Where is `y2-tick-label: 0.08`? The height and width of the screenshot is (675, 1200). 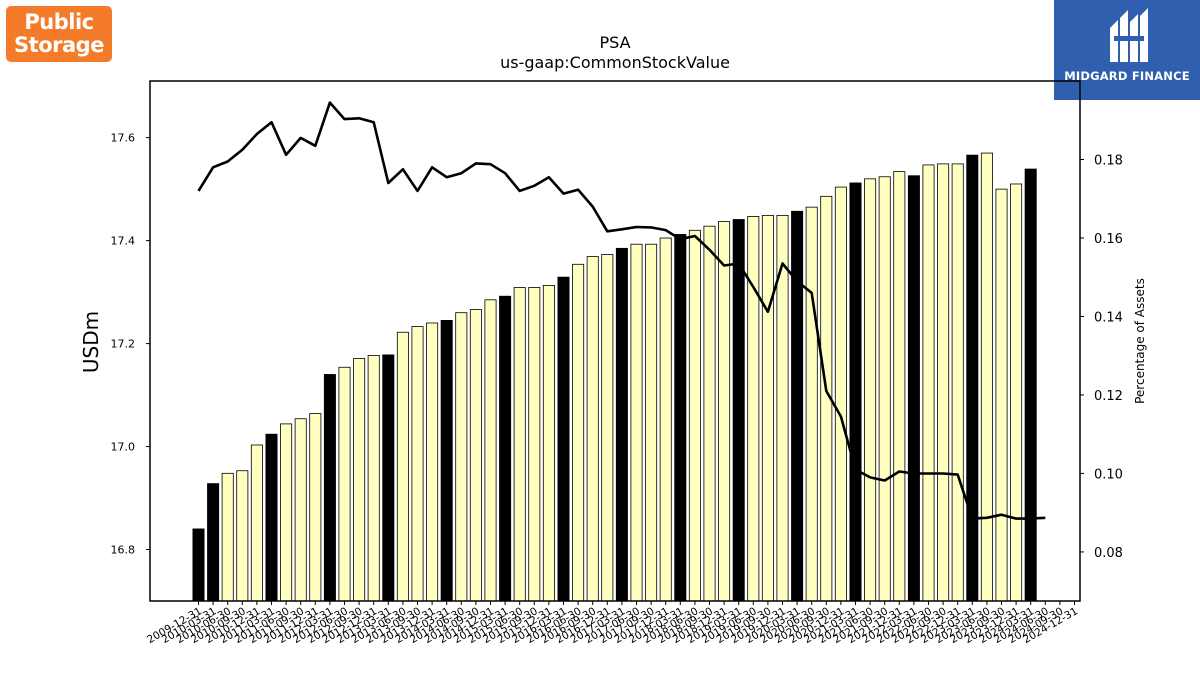
y2-tick-label: 0.08 is located at coordinates (1108, 553).